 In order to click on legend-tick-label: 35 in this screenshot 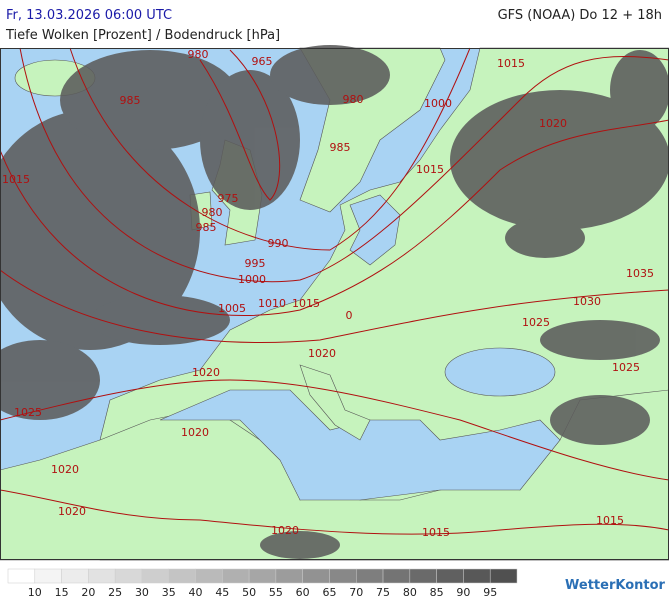, I will do `click(169, 592)`.